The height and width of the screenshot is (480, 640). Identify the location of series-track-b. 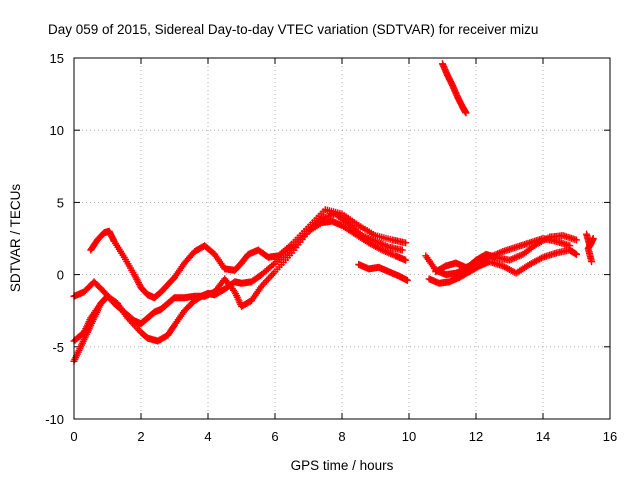
(238, 269).